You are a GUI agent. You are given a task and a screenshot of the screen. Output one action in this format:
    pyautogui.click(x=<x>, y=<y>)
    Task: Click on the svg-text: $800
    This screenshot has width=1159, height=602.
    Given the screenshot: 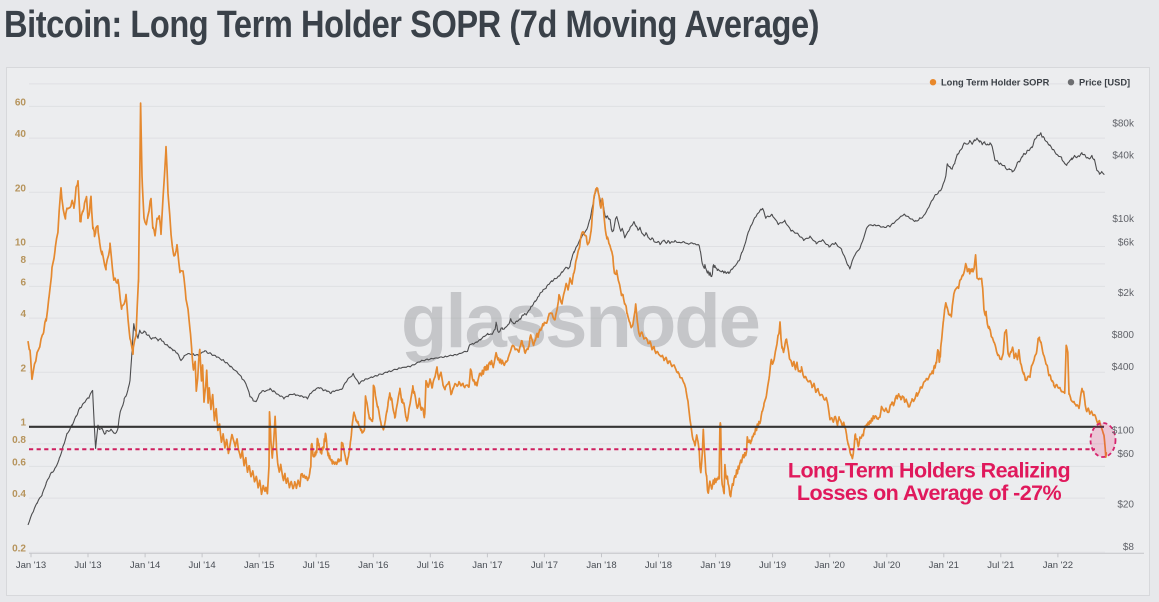 What is the action you would take?
    pyautogui.click(x=1123, y=335)
    